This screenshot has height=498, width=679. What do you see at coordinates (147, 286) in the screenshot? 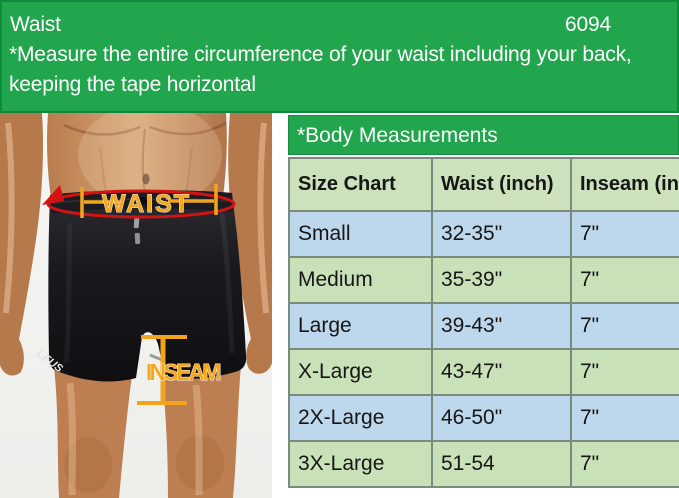
I see `black-shorts` at bounding box center [147, 286].